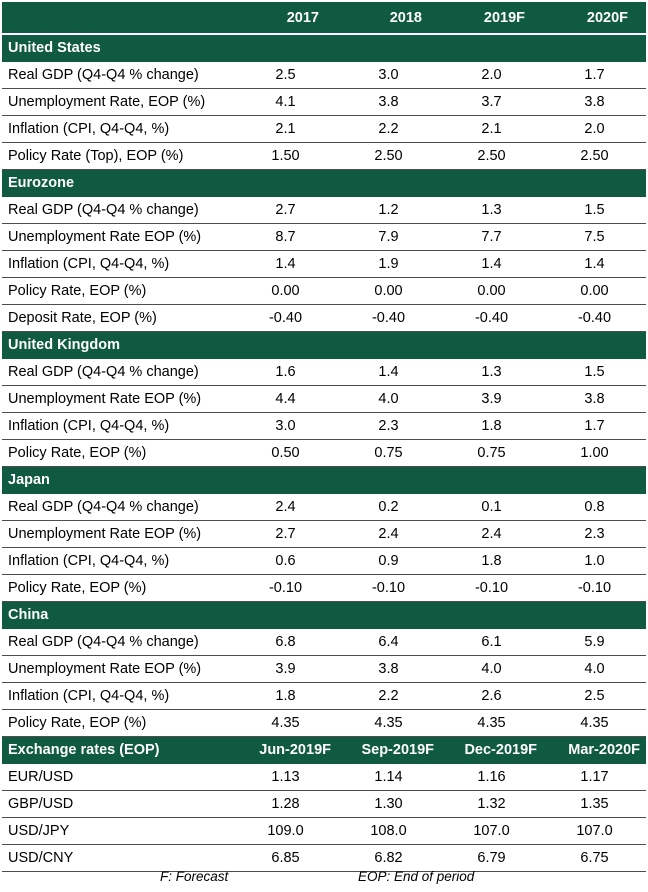  Describe the element at coordinates (324, 669) in the screenshot. I see `table-row: Unemployment Rate EOP (%) 3.9 3.8 4.0 4.0` at that location.